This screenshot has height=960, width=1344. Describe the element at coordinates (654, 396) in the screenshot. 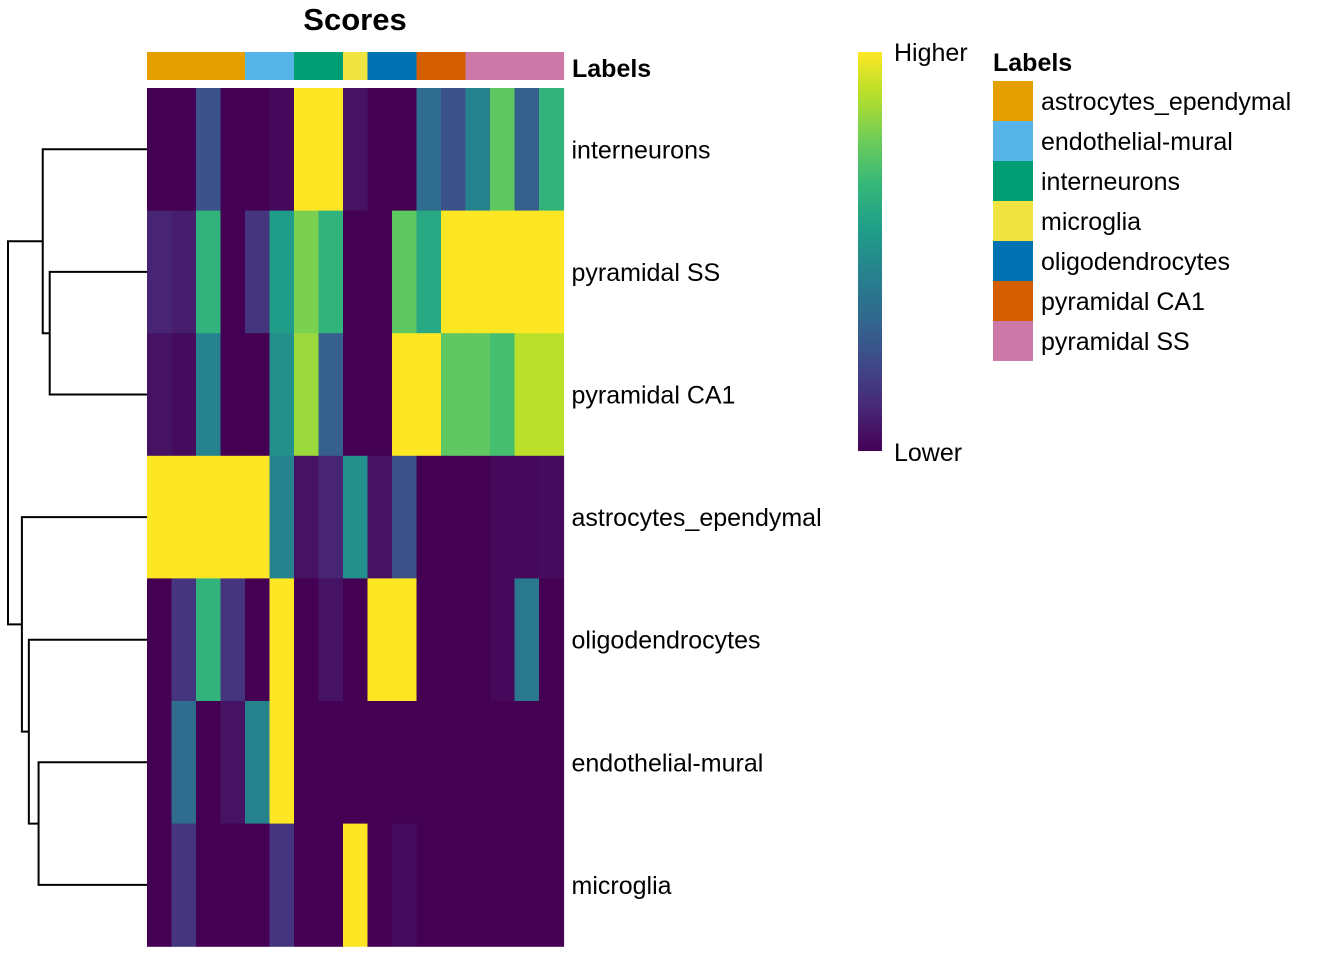

I see `row-label: pyramidal CA1` at that location.